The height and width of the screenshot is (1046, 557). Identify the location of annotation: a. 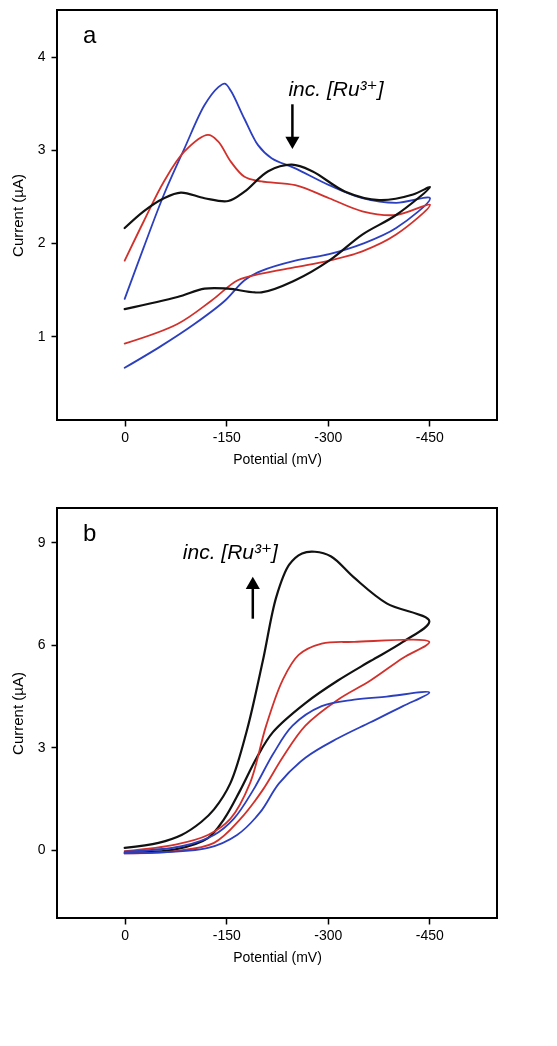
(90, 34).